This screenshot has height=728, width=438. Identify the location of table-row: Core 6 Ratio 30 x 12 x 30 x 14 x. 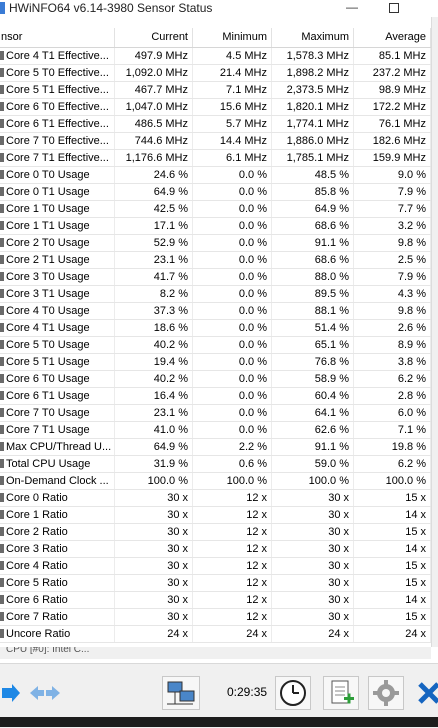
(215, 600).